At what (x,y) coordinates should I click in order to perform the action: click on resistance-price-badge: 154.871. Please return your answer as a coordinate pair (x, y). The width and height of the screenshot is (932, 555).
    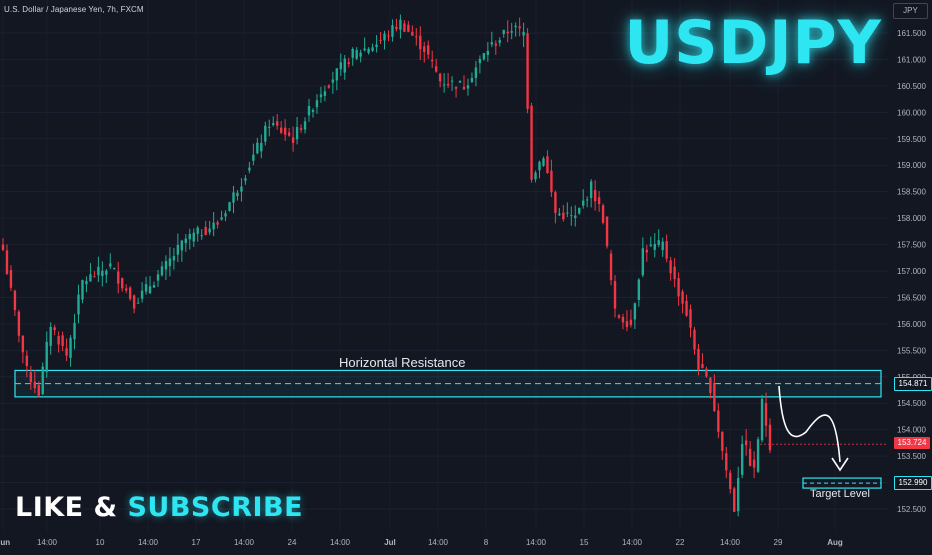
    Looking at the image, I should click on (913, 384).